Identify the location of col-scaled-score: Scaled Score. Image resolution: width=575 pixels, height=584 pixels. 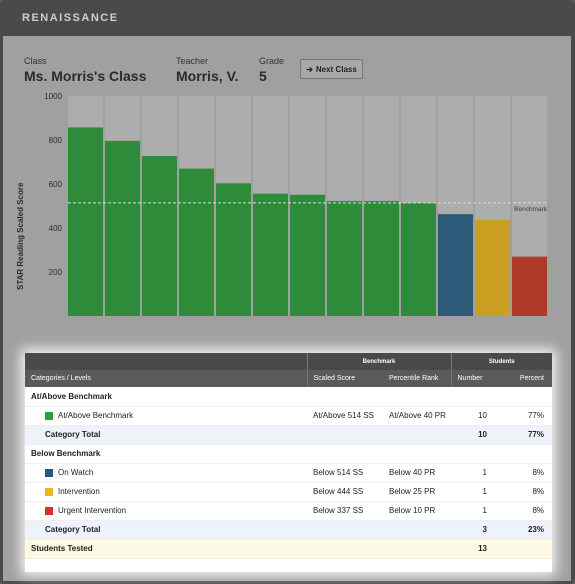
(344, 378).